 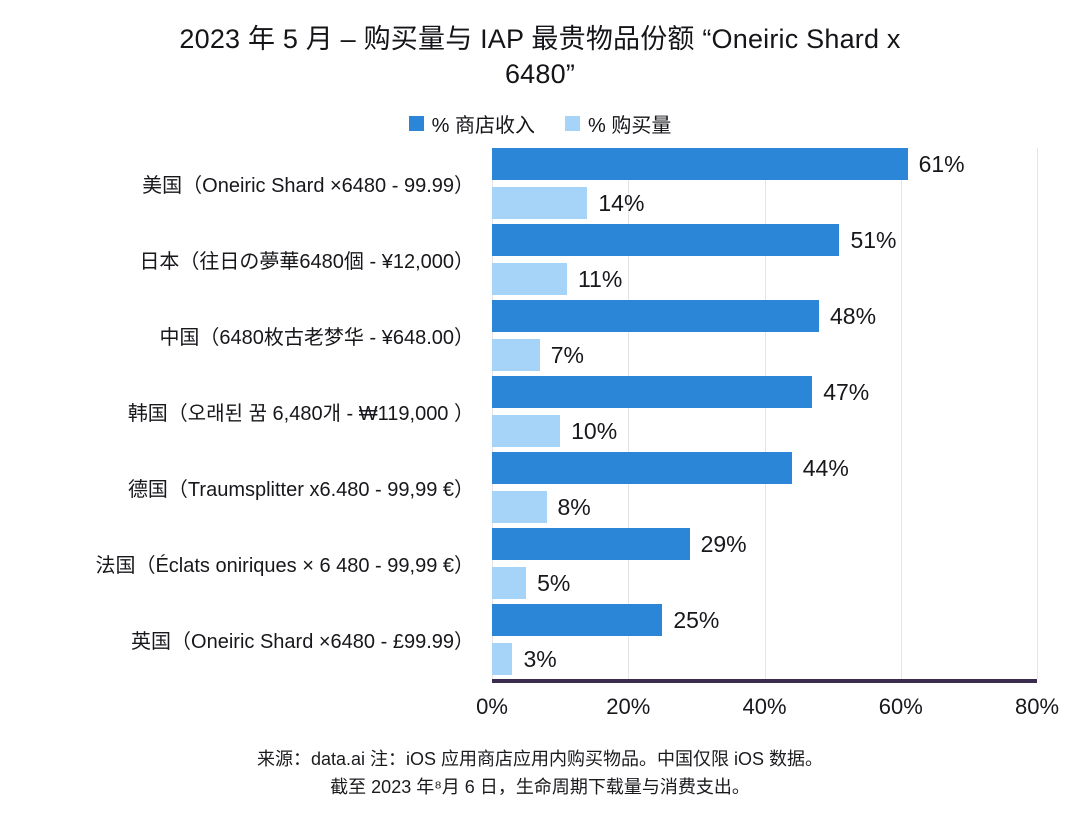 What do you see at coordinates (621, 202) in the screenshot?
I see `bar-value-label: 14%` at bounding box center [621, 202].